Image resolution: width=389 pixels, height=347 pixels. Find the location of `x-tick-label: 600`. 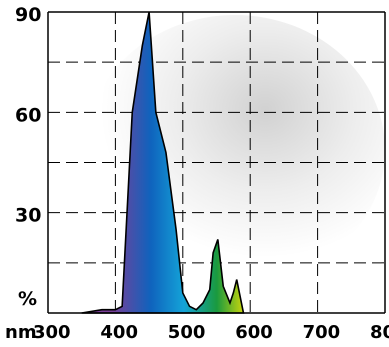

x-tick-label: 600 is located at coordinates (254, 332).